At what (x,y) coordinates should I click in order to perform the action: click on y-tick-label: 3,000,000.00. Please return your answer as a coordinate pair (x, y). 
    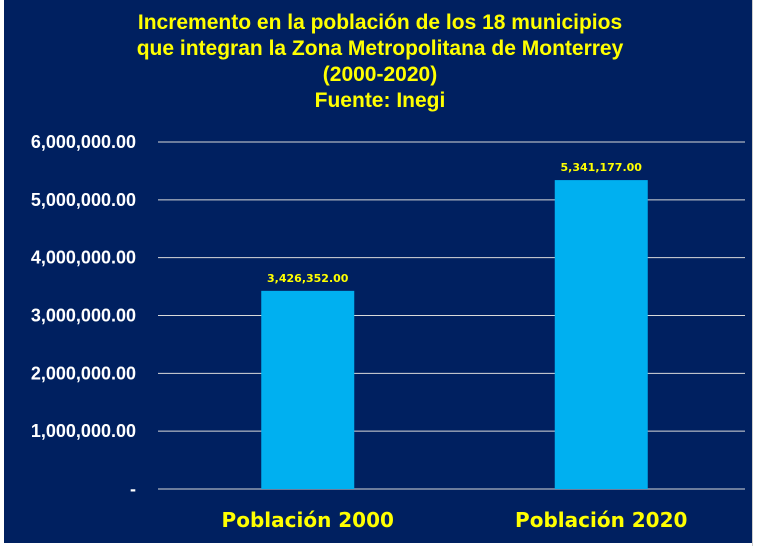
    Looking at the image, I should click on (83, 316).